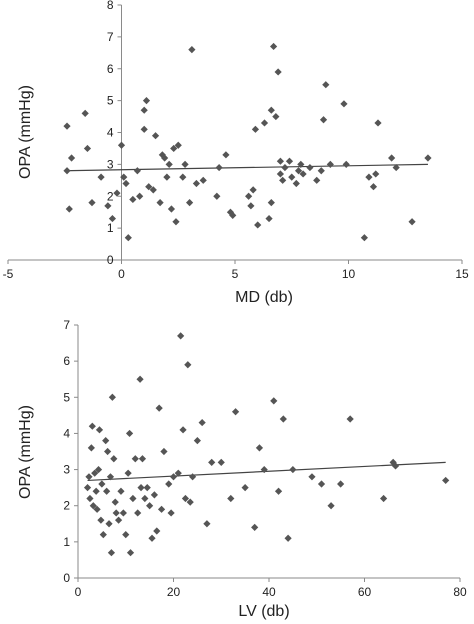 This screenshot has width=474, height=624. What do you see at coordinates (235, 274) in the screenshot?
I see `md-x-tick-label: 5` at bounding box center [235, 274].